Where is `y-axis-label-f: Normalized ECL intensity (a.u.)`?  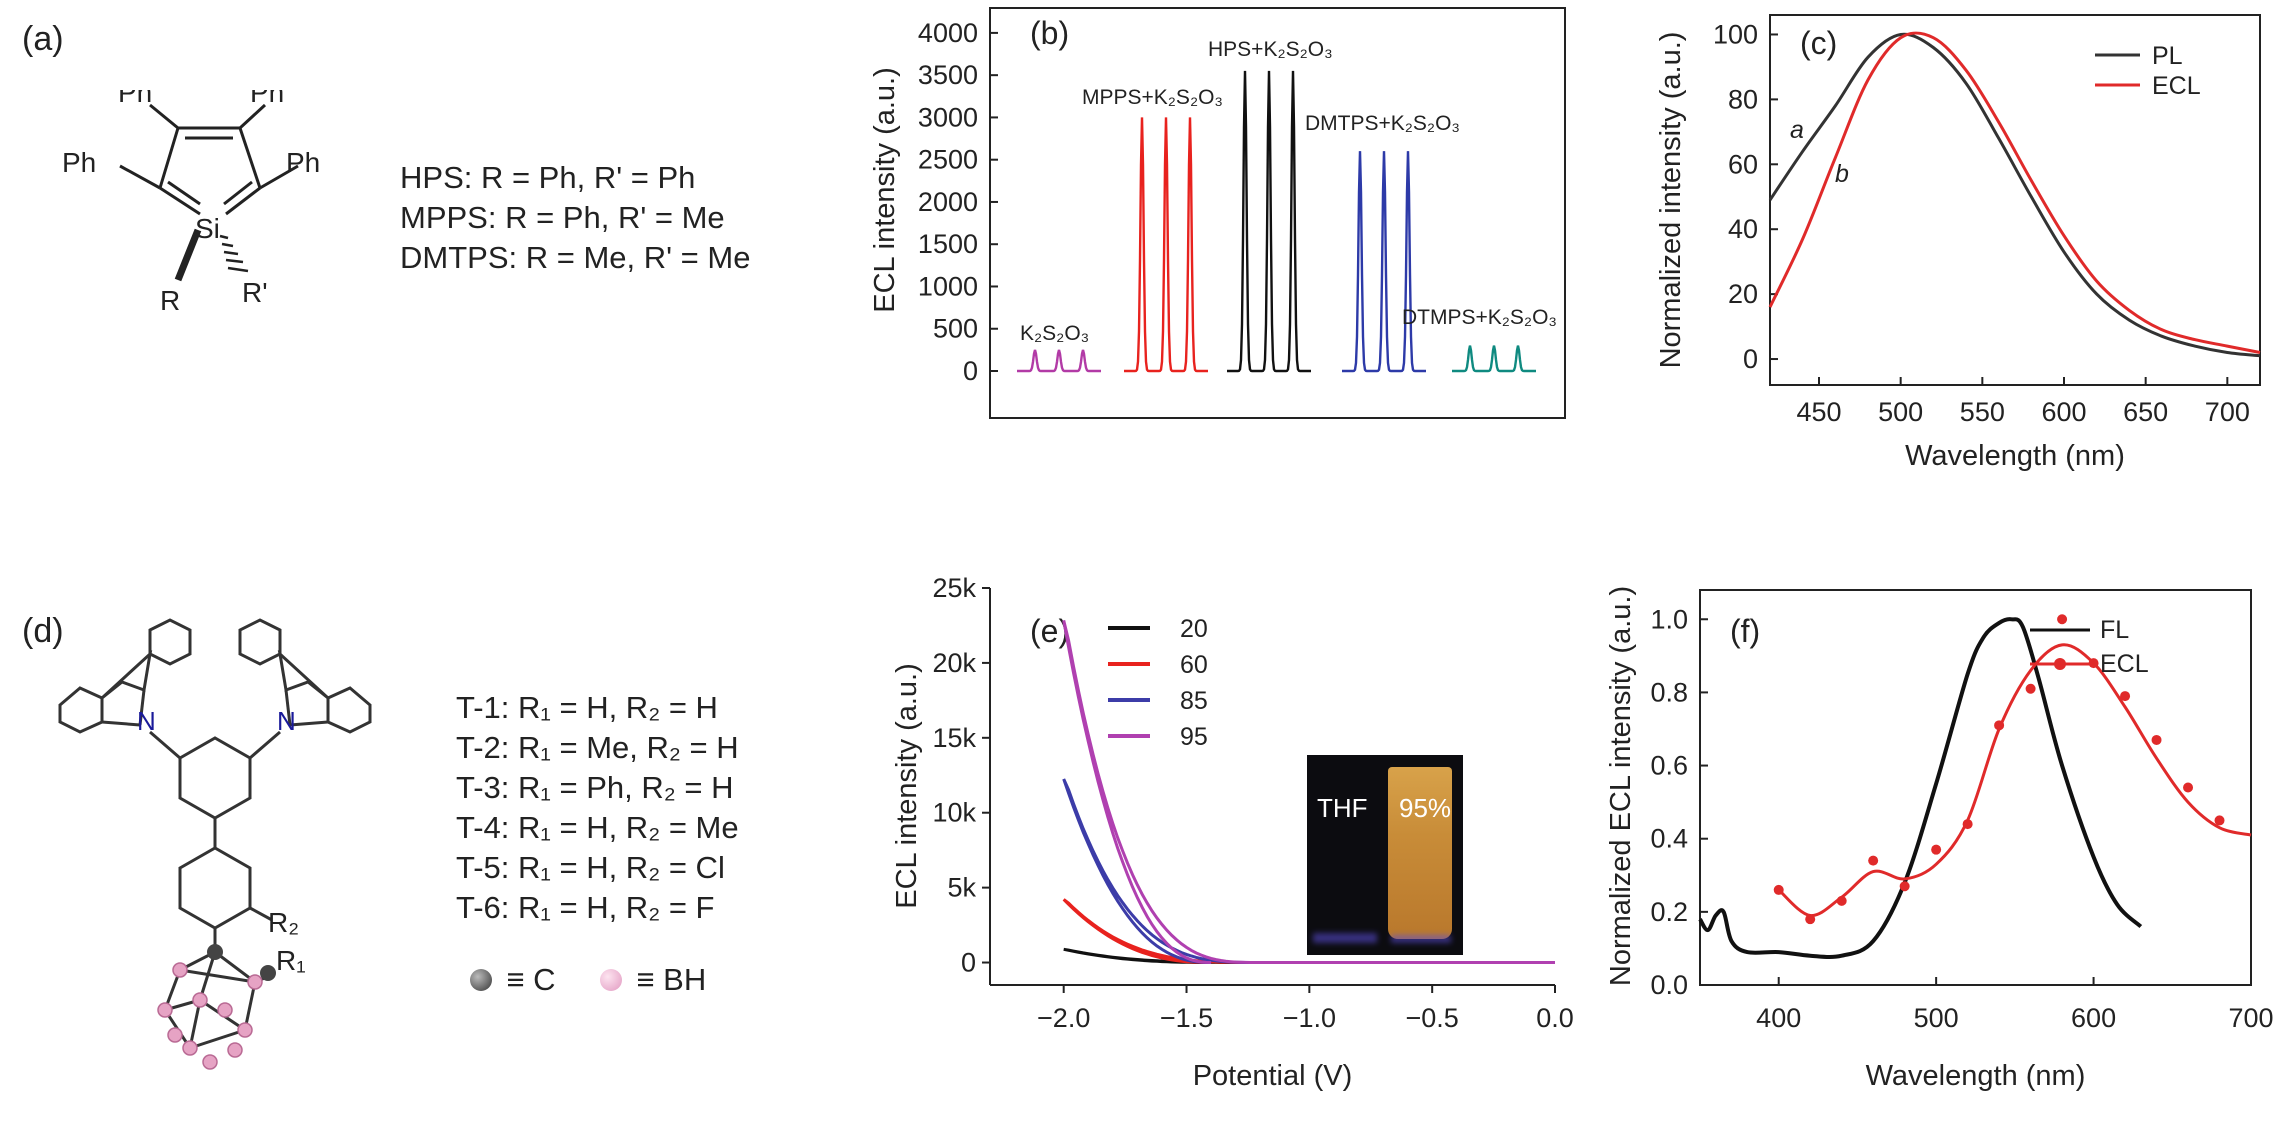 y-axis-label-f: Normalized ECL intensity (a.u.) is located at coordinates (1621, 786).